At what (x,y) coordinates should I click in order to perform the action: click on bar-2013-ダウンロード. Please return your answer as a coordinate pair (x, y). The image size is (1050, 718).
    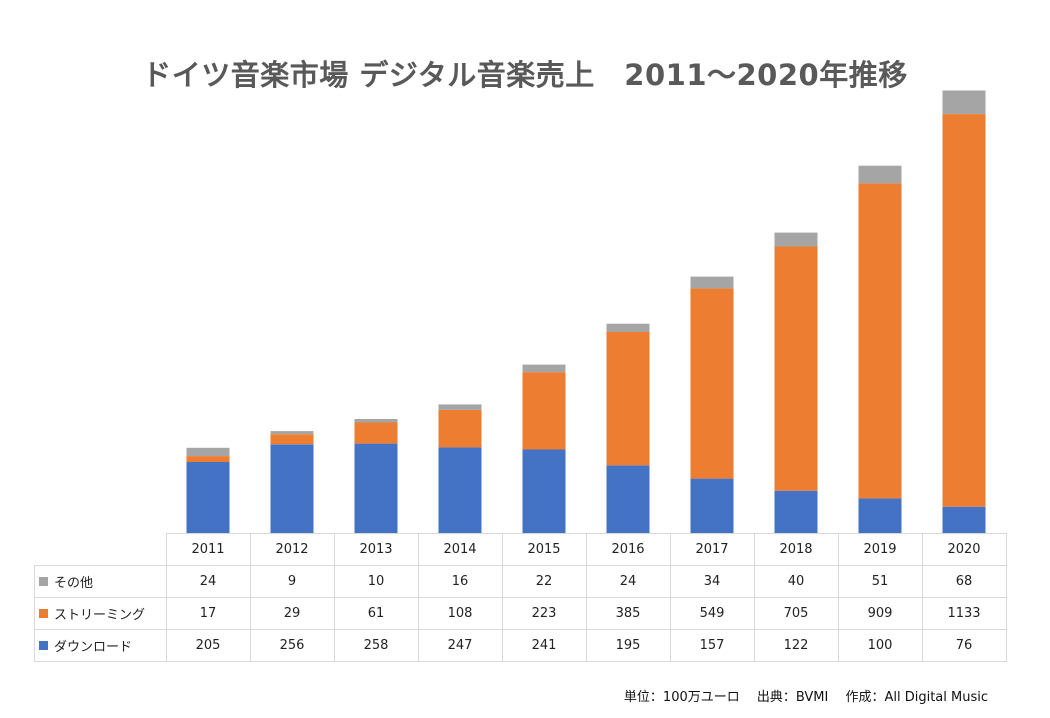
    Looking at the image, I should click on (376, 488).